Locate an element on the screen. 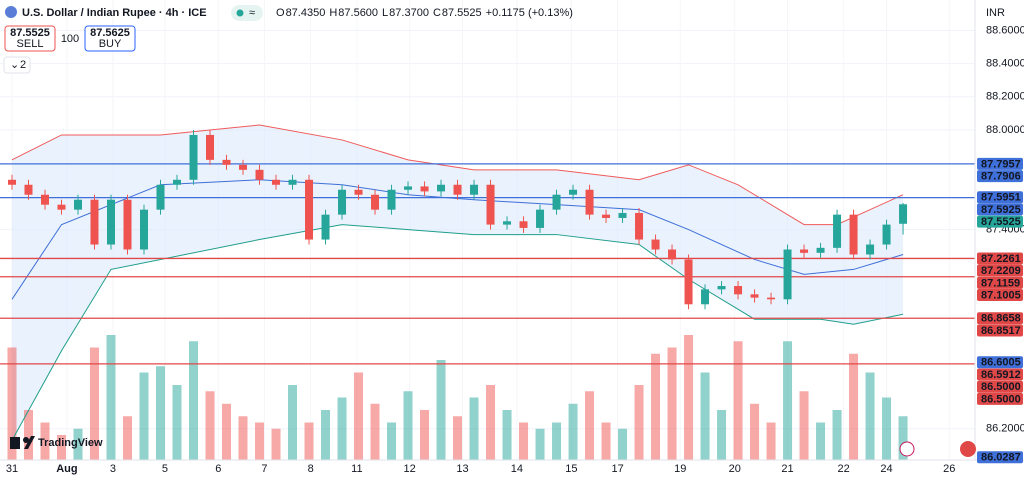 Image resolution: width=1024 pixels, height=479 pixels. price-tag-label: 87.2209 is located at coordinates (1001, 271).